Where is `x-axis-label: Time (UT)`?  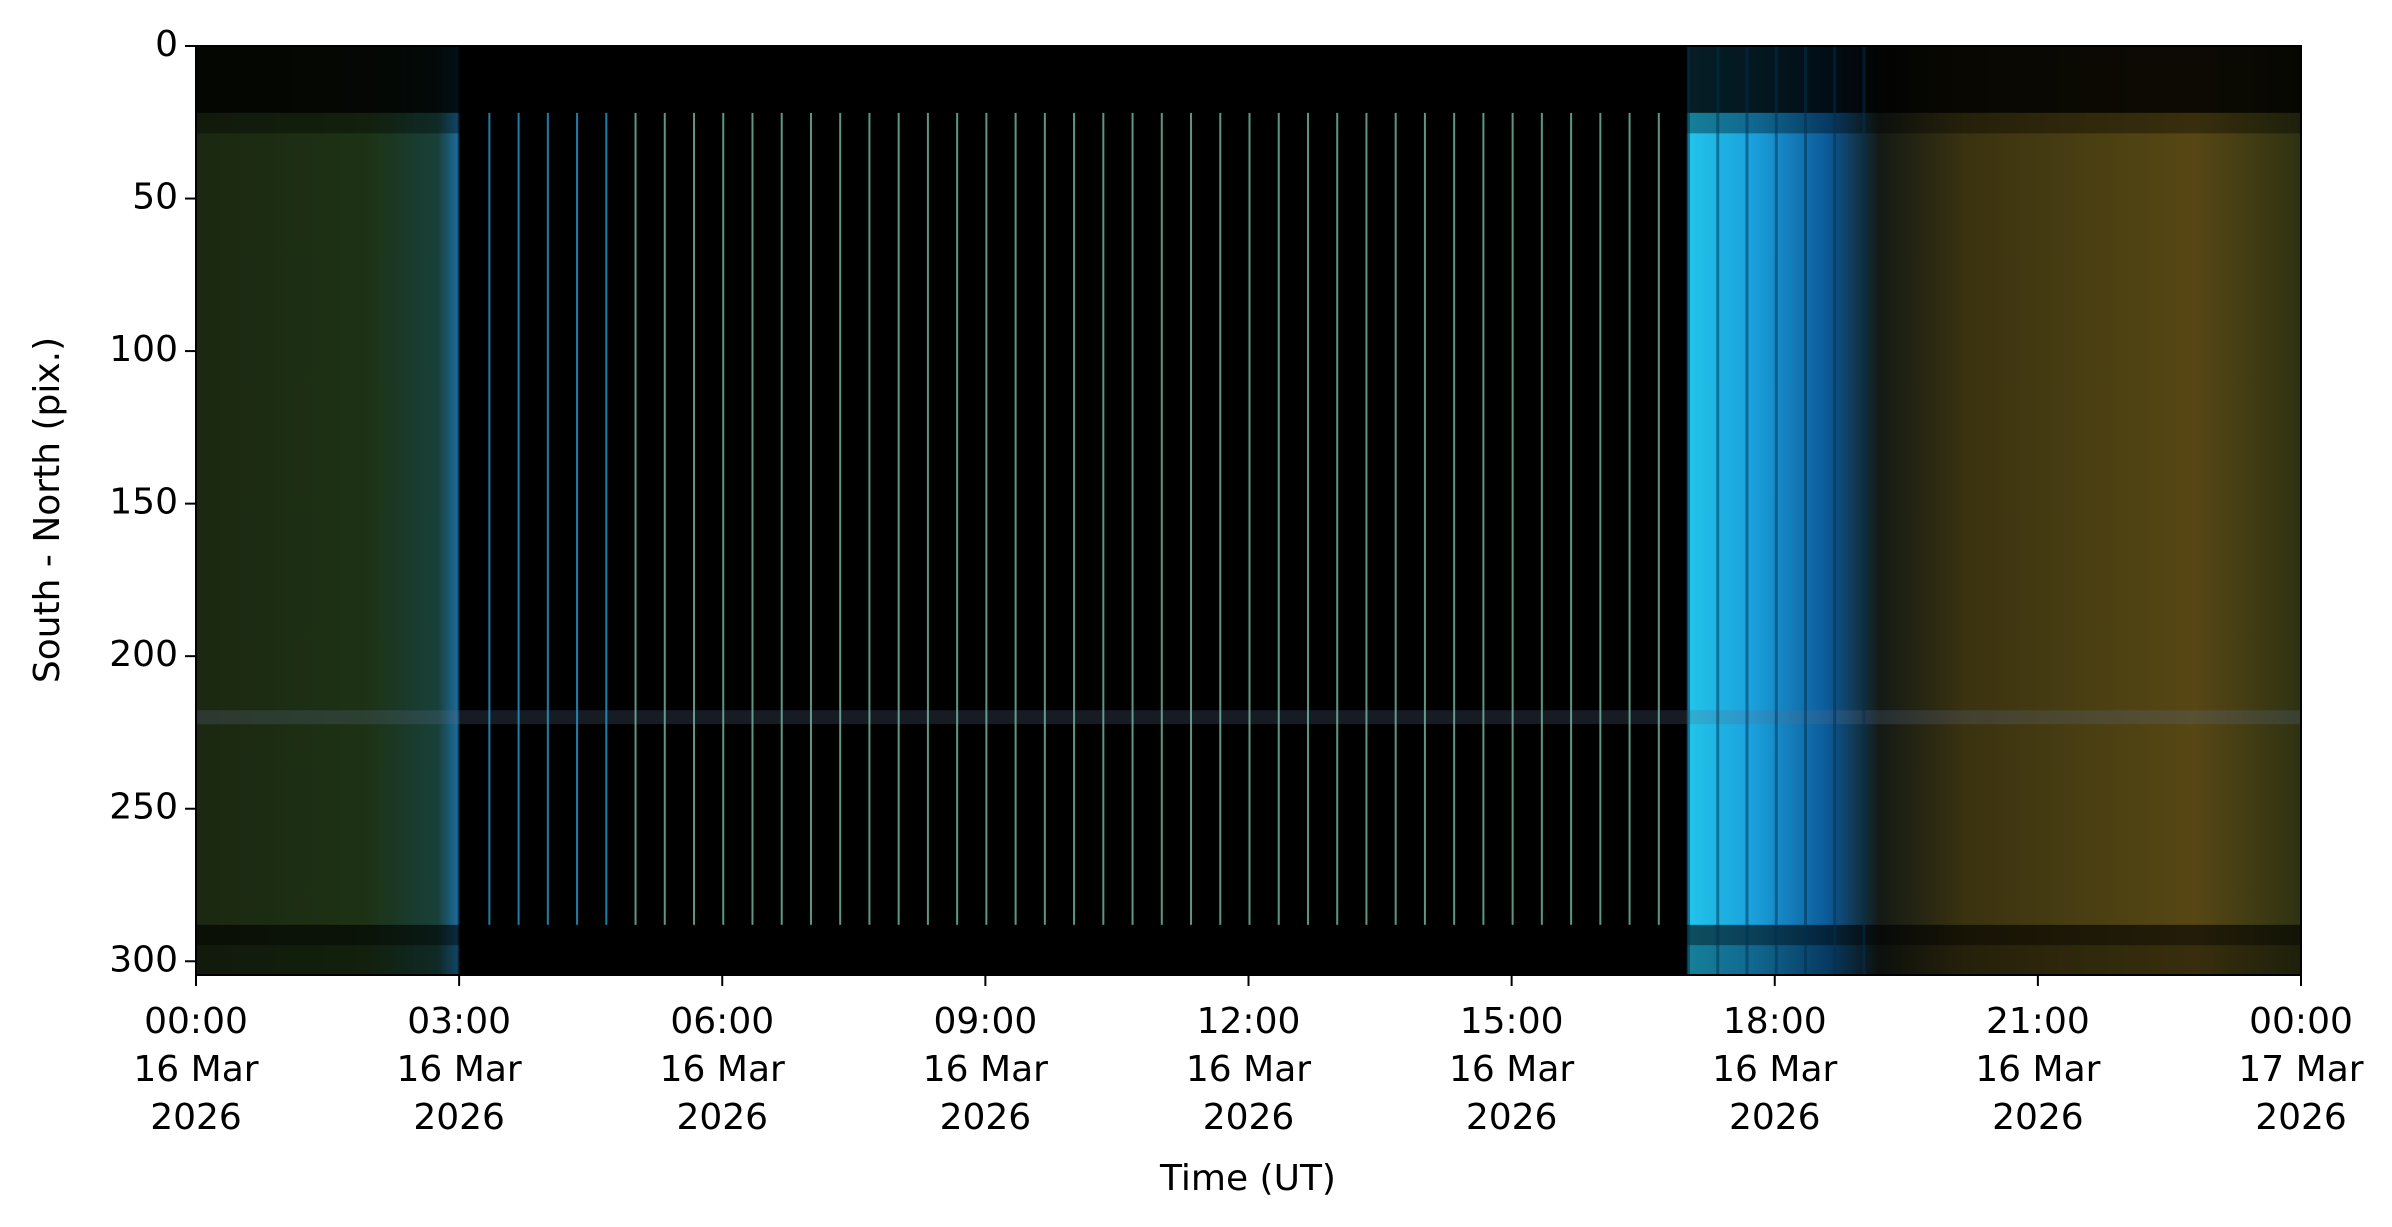
x-axis-label: Time (UT) is located at coordinates (1247, 1178).